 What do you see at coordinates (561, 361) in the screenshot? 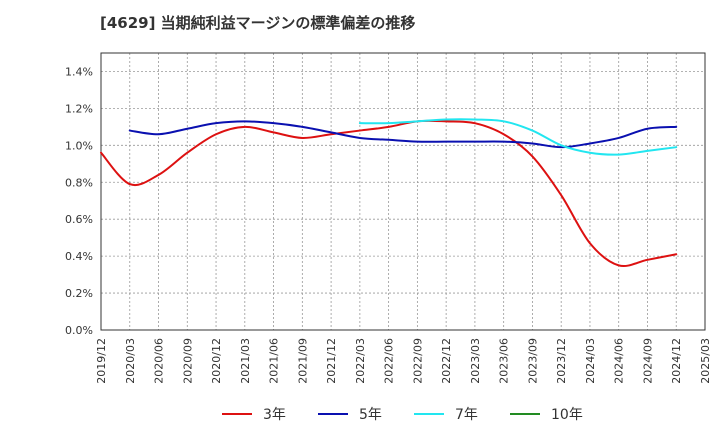
I see `x-tick-label: 2023/12` at bounding box center [561, 361].